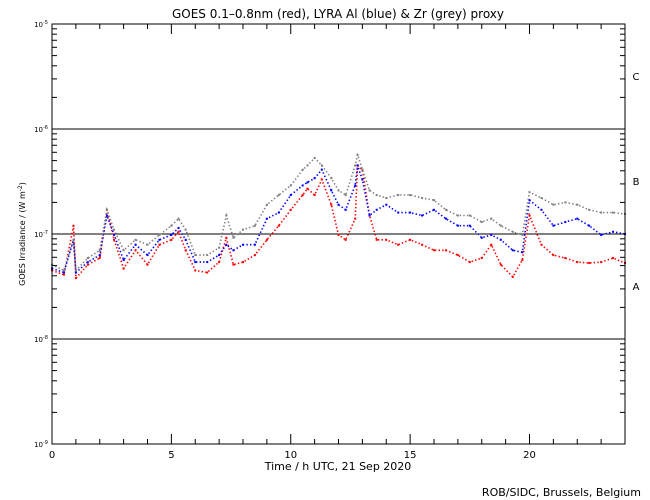 The width and height of the screenshot is (650, 500). What do you see at coordinates (338, 466) in the screenshot?
I see `x-axis-label: Time / h UTC, 21 Sep 2020` at bounding box center [338, 466].